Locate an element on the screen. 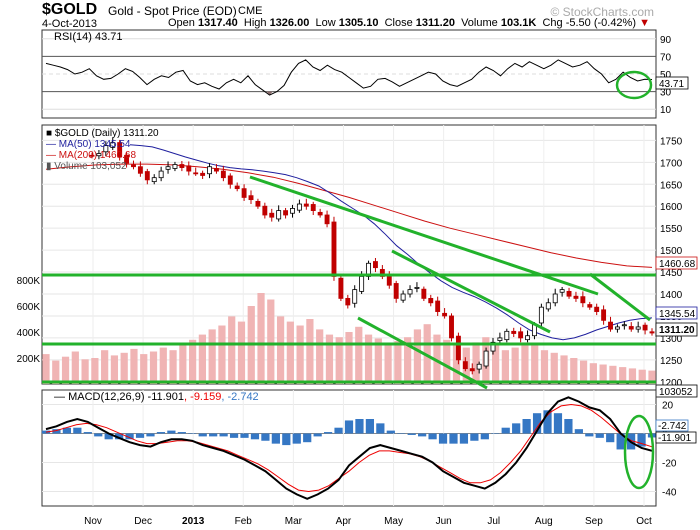 The image size is (700, 530). ma50-value-text: 1345.54 is located at coordinates (677, 314).